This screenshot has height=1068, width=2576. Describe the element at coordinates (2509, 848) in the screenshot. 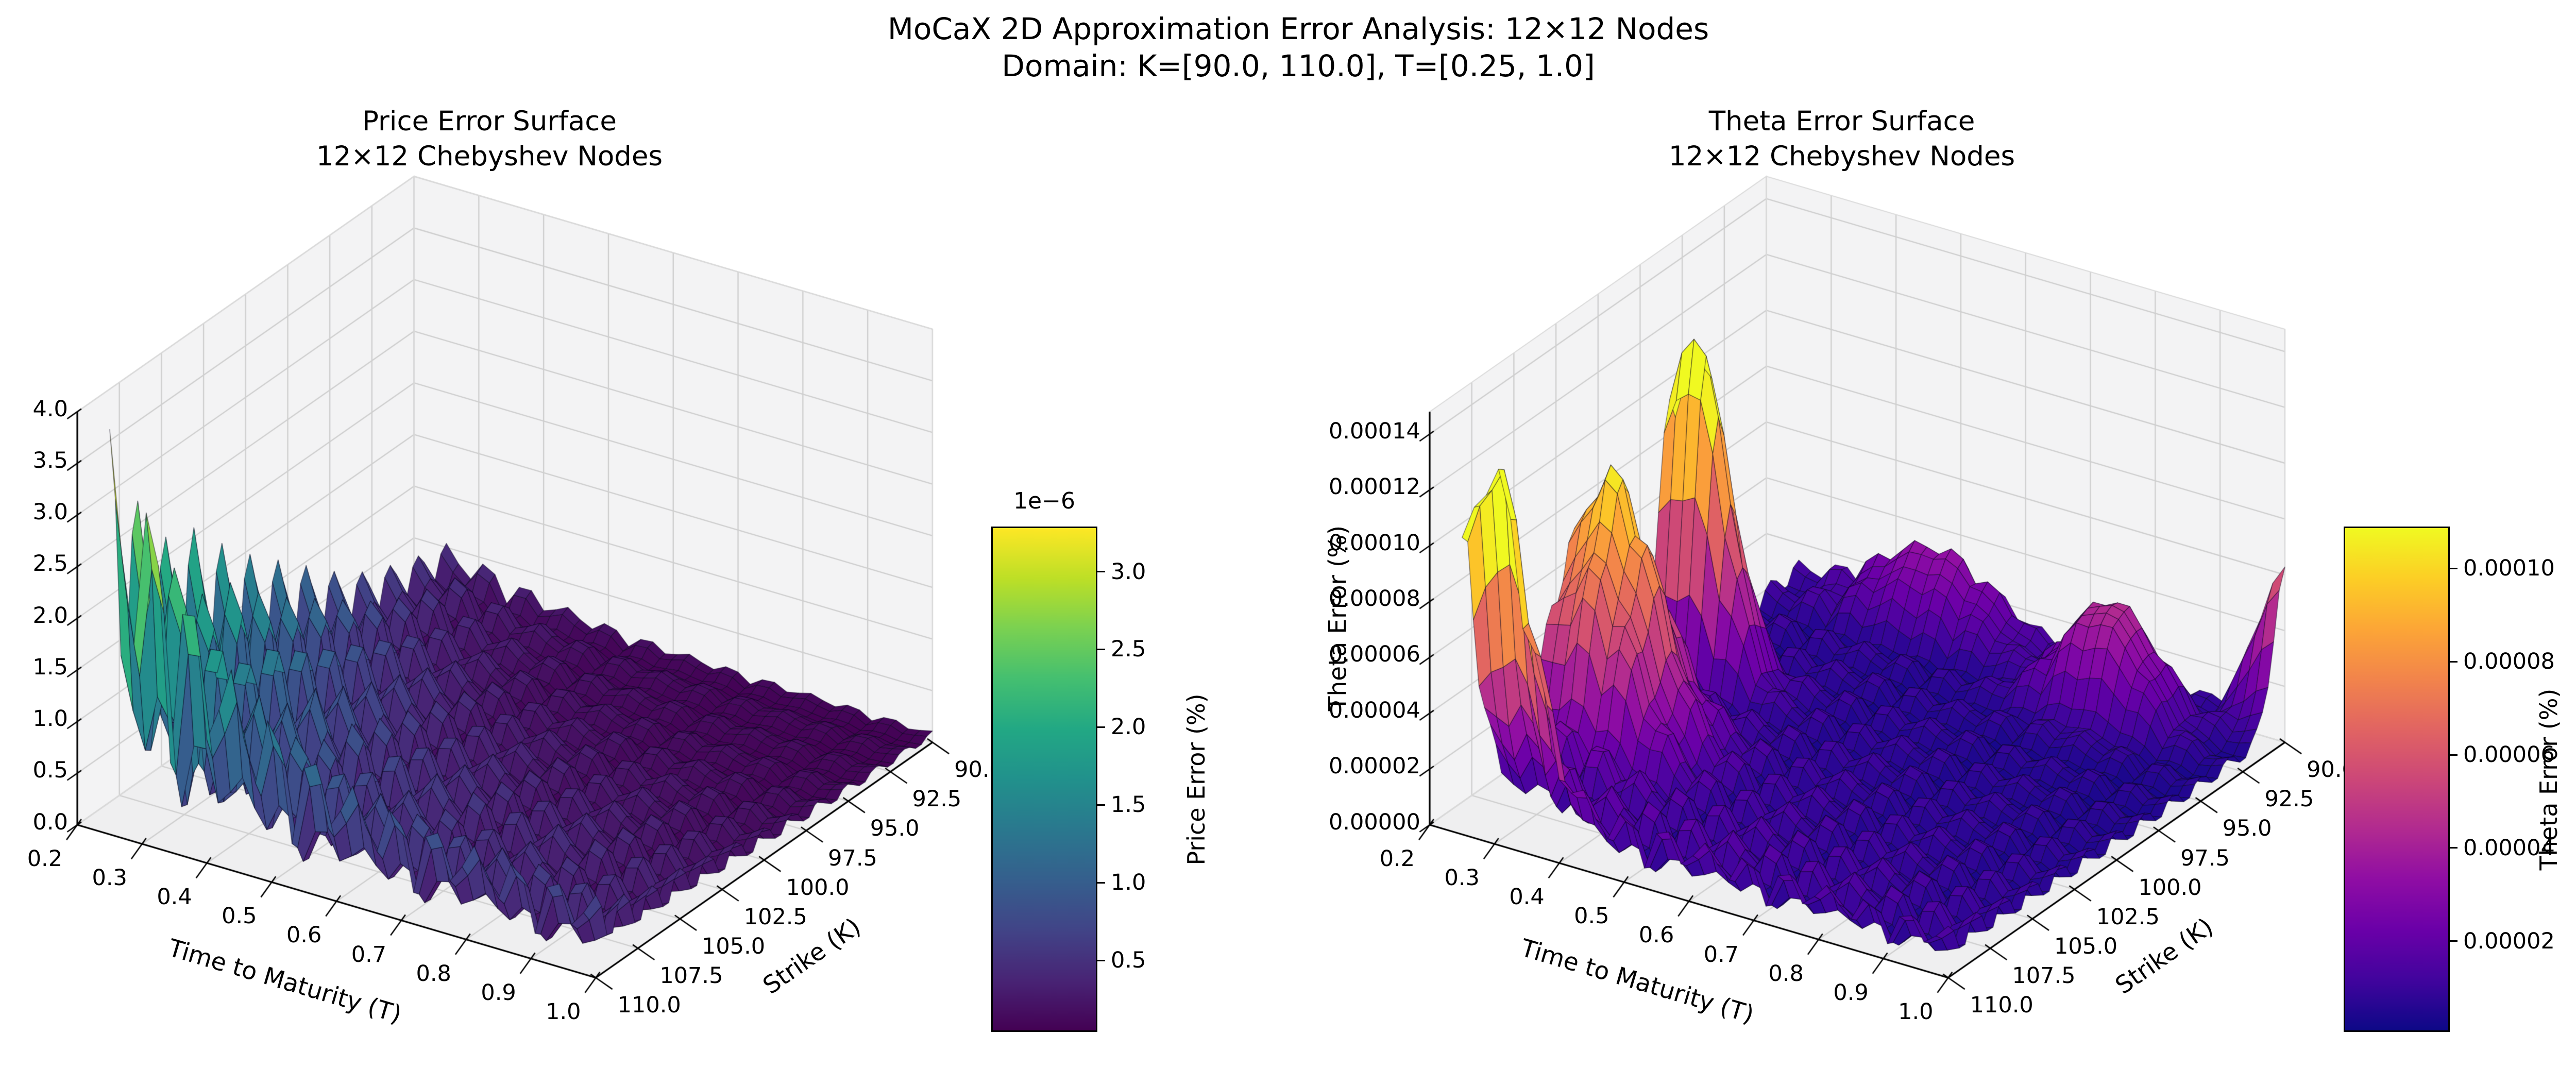

I see `theta-colorbar-tick-label: 0.00004` at that location.